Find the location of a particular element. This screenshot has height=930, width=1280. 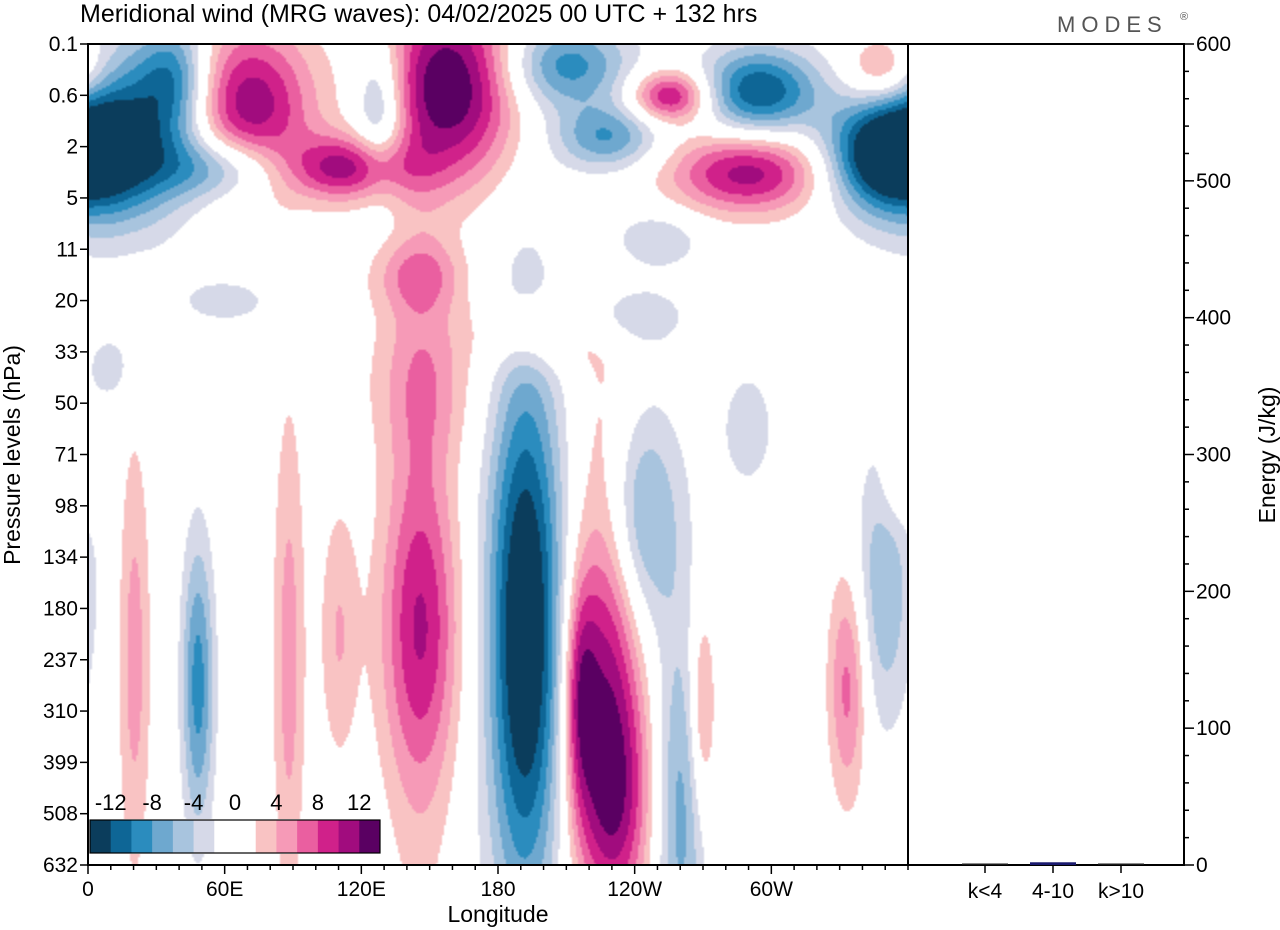

y-tick-label: 632 is located at coordinates (60, 865).